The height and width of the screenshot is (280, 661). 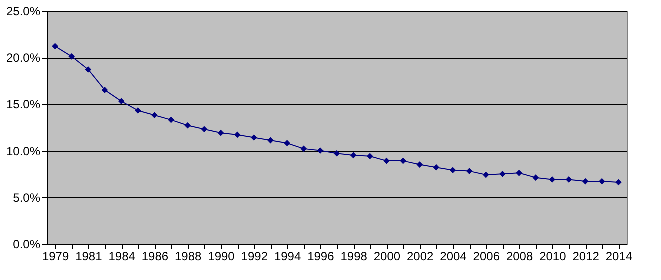 I want to click on x-tick-label: 2014, so click(x=619, y=257).